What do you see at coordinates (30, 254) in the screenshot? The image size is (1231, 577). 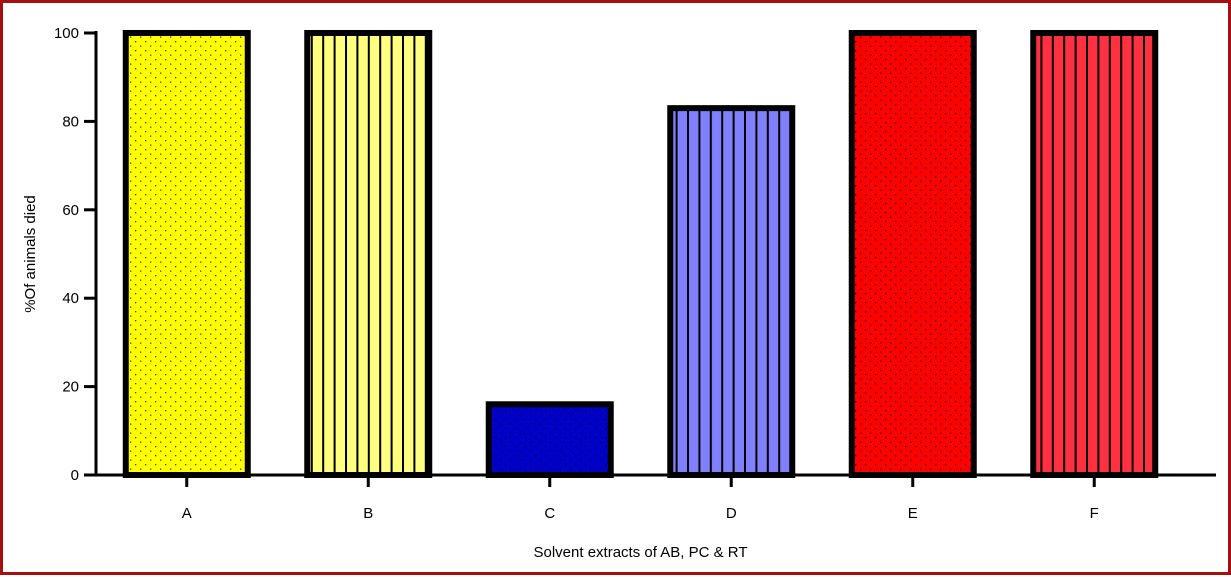 I see `y-axis-label: %Of animals died` at bounding box center [30, 254].